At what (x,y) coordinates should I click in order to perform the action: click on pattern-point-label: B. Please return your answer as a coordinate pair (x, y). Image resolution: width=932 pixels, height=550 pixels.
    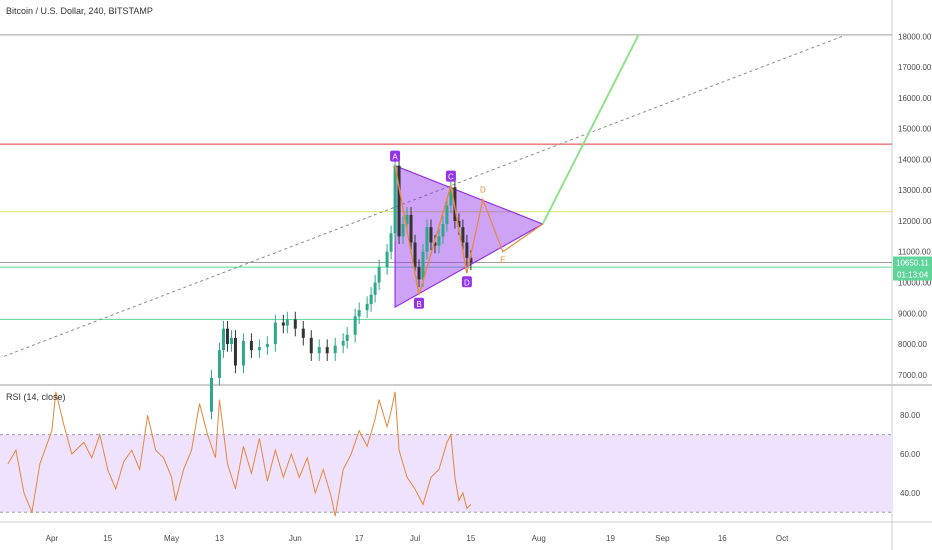
    Looking at the image, I should click on (418, 304).